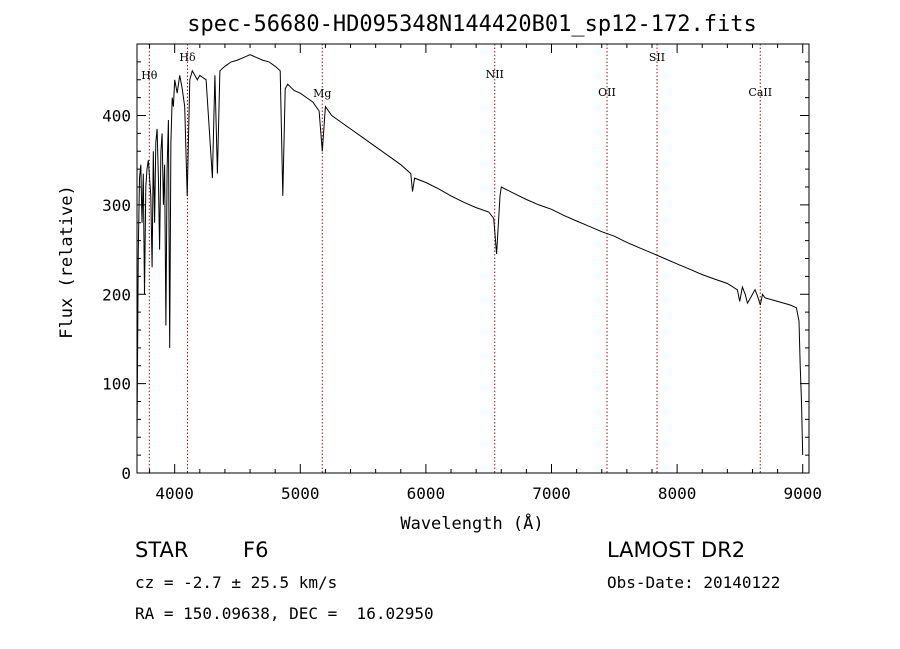 The height and width of the screenshot is (649, 900). I want to click on sky-coordinates: RA = 150.09638, DEC = 16.02950, so click(284, 613).